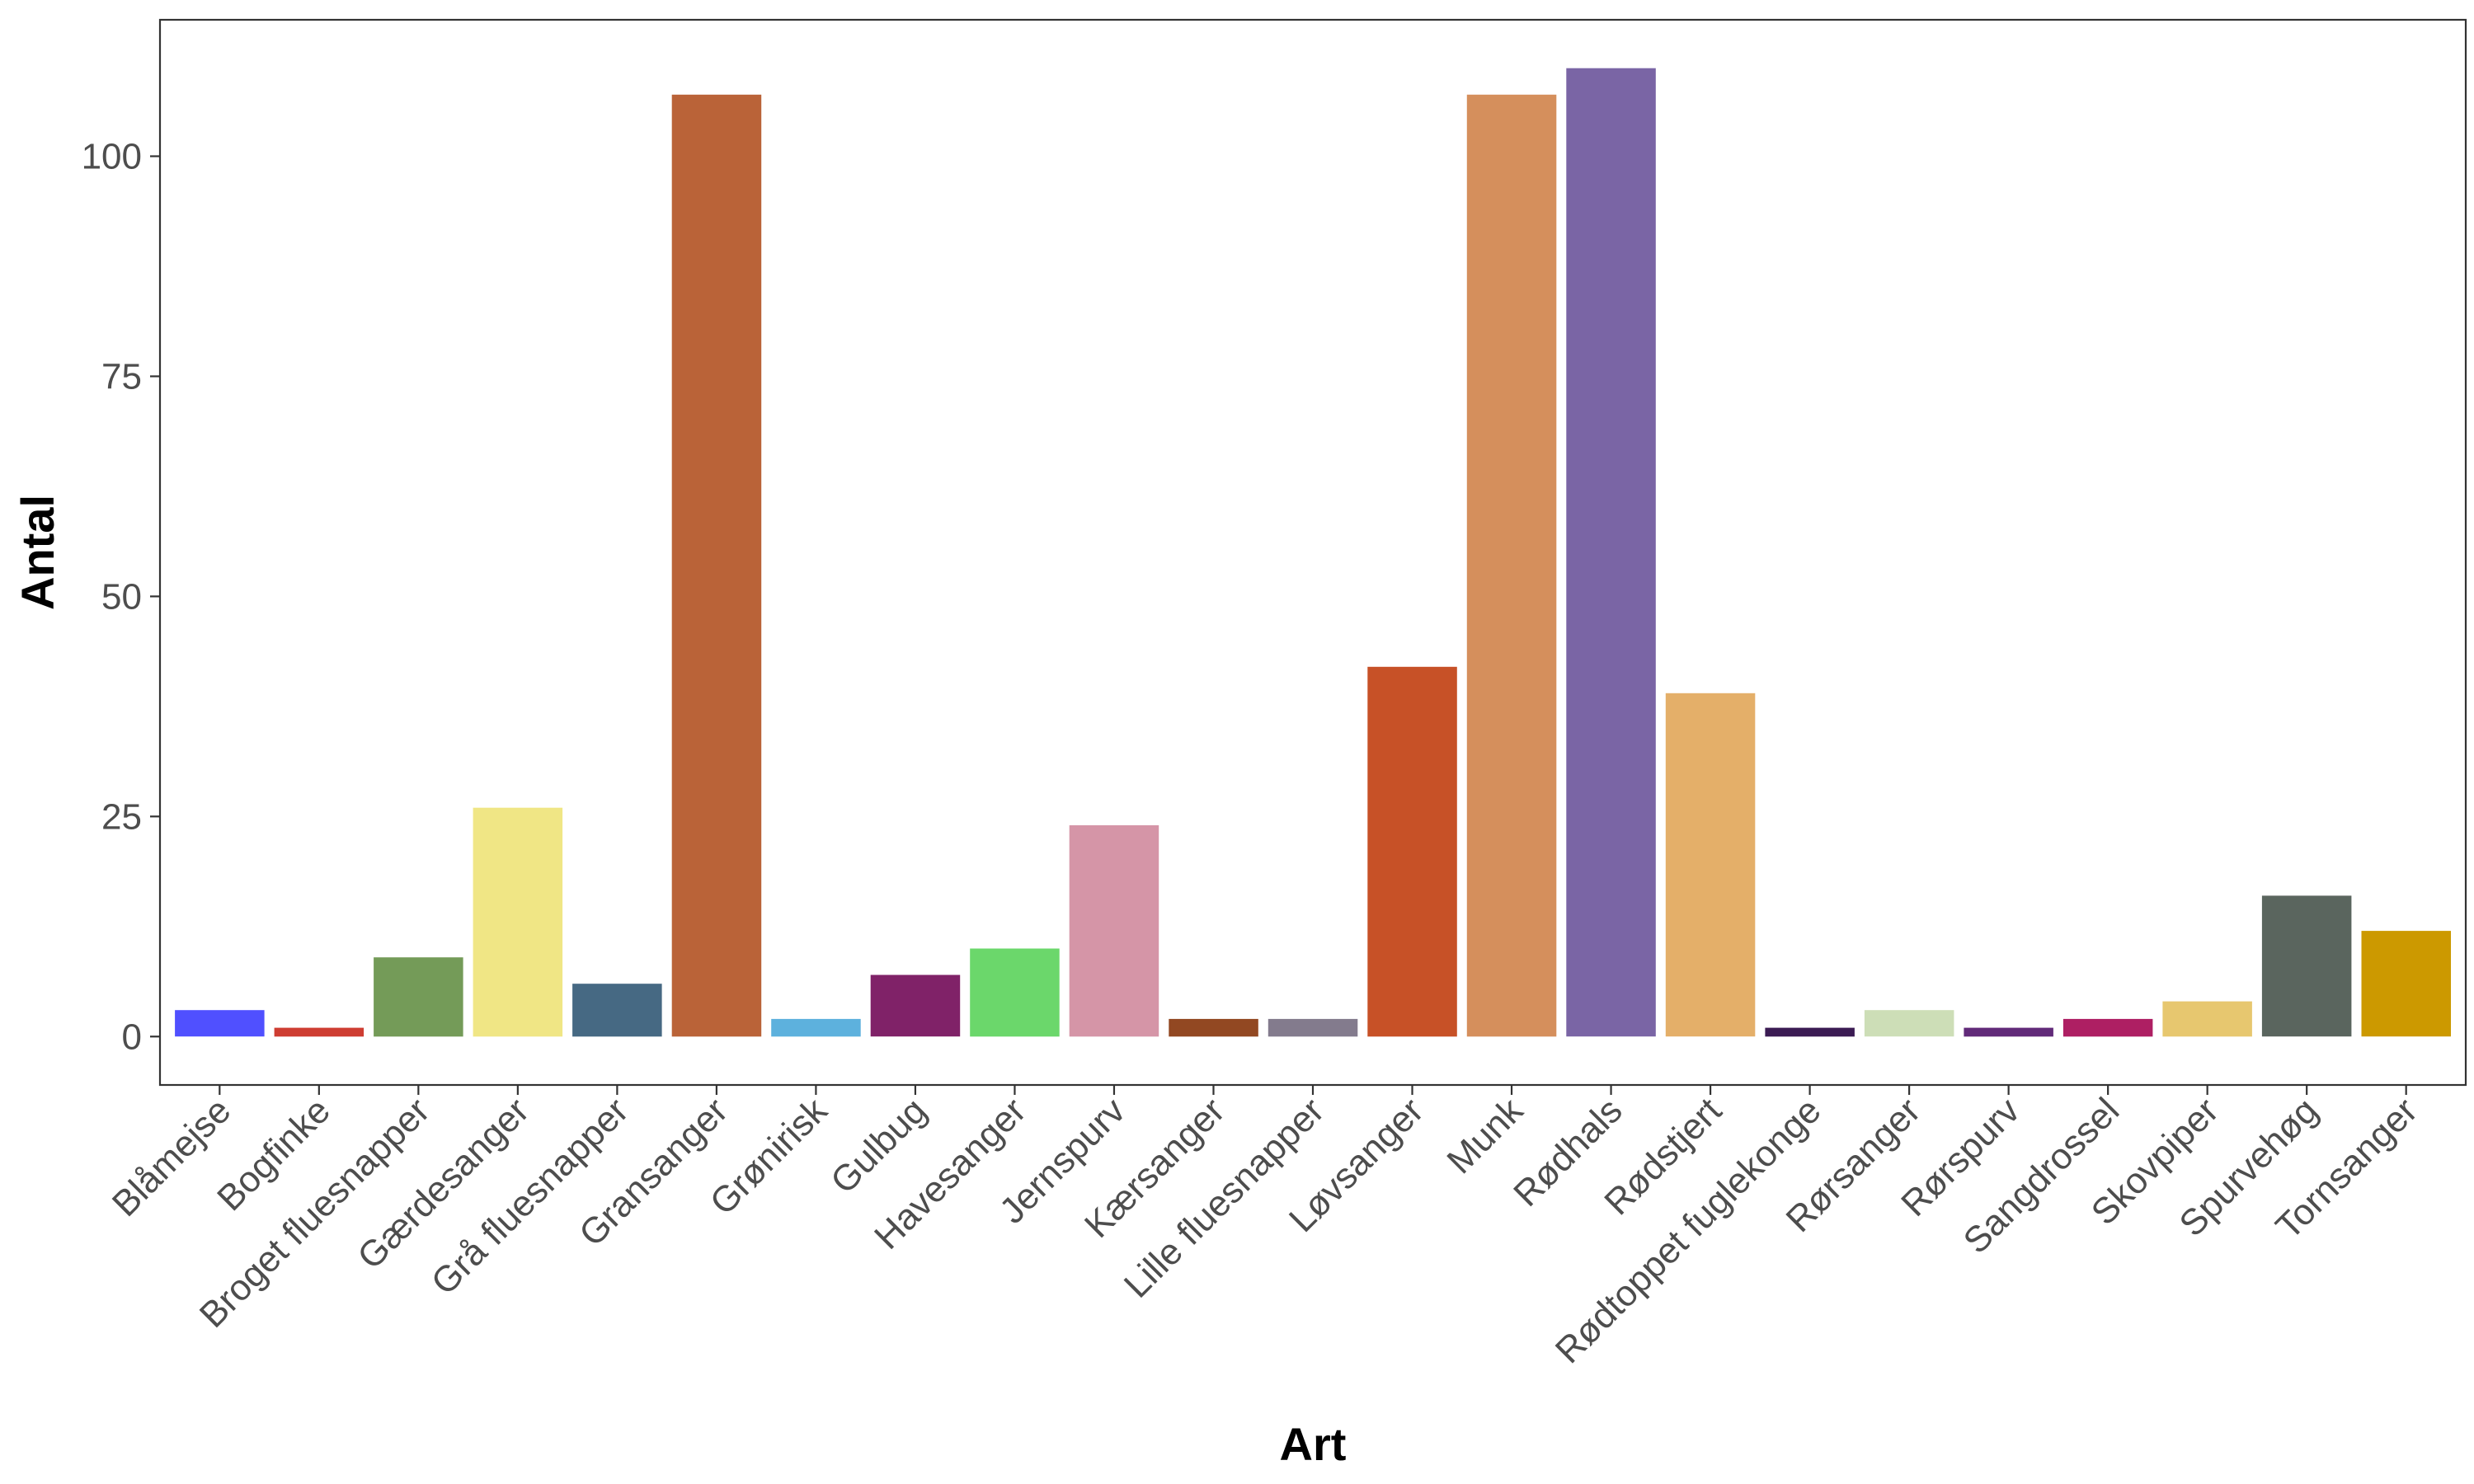 This screenshot has height=1484, width=2474. I want to click on y-tick-label: 50, so click(121, 596).